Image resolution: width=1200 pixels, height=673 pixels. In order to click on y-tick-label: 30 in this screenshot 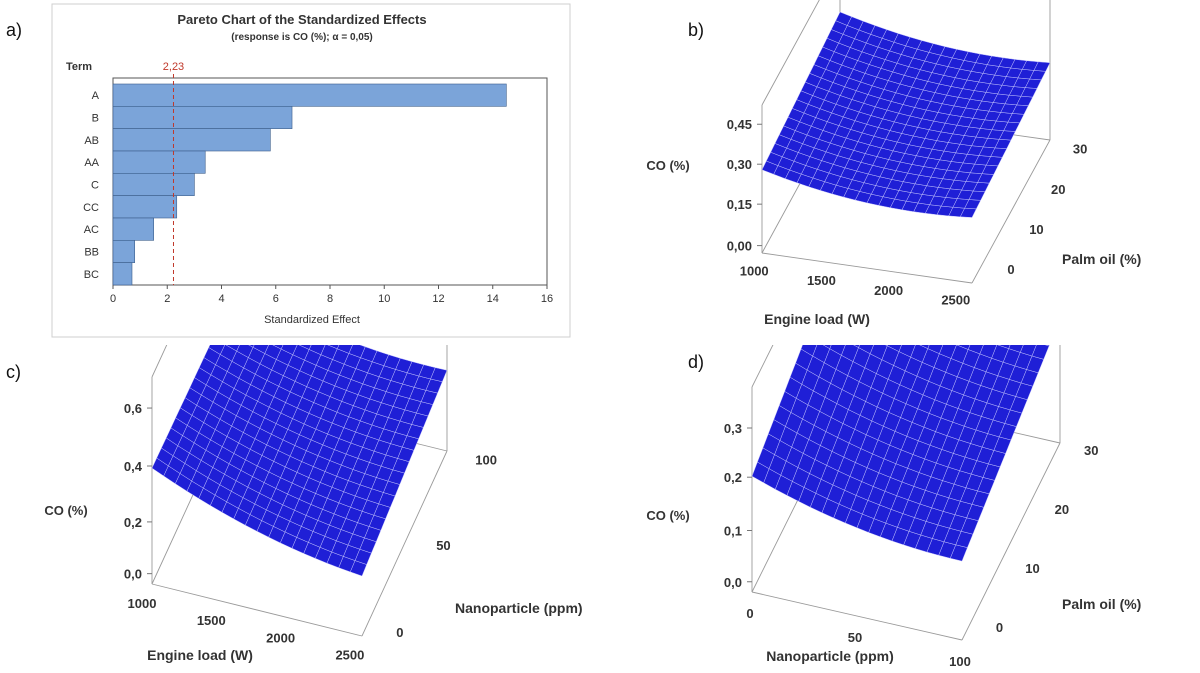, I will do `click(1091, 450)`.